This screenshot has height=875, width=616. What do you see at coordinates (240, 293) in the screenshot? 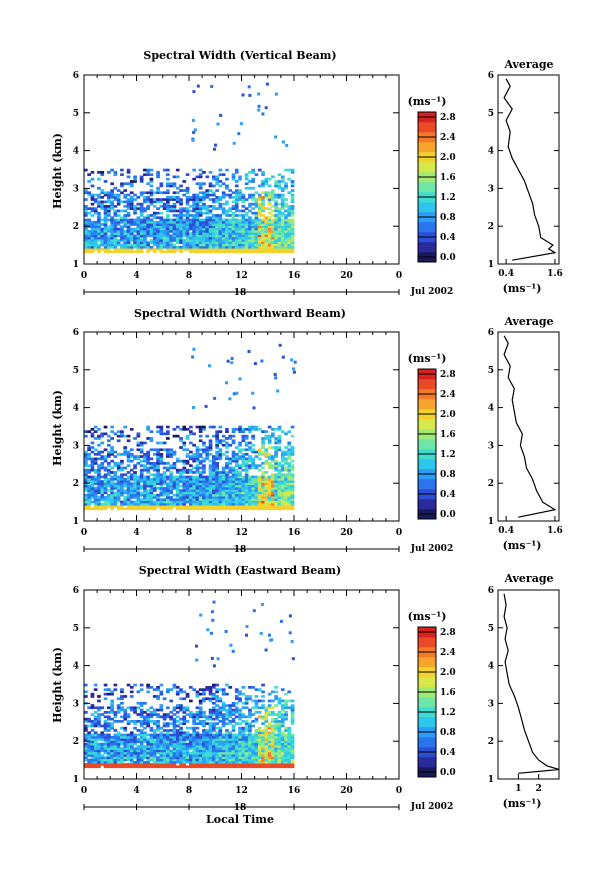
I see `day-label: 18` at bounding box center [240, 293].